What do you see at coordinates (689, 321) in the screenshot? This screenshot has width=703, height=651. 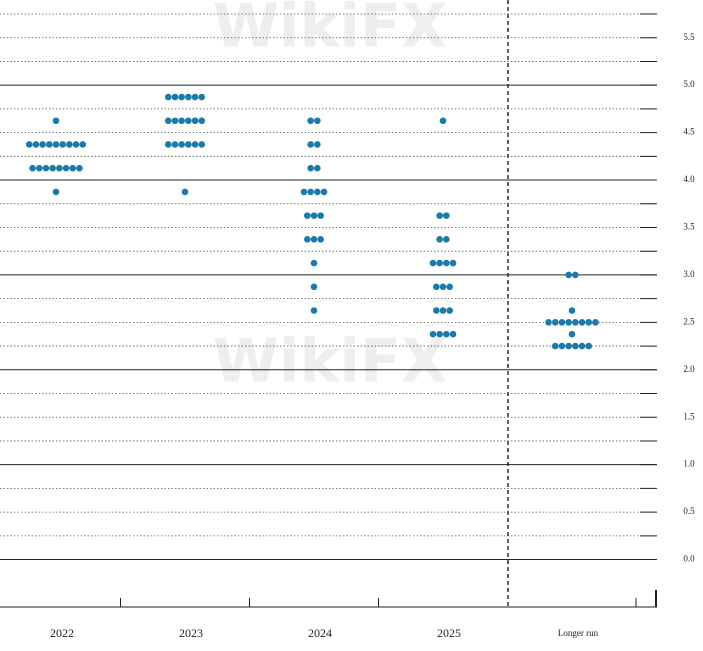 I see `y-tick-label: 2.5` at bounding box center [689, 321].